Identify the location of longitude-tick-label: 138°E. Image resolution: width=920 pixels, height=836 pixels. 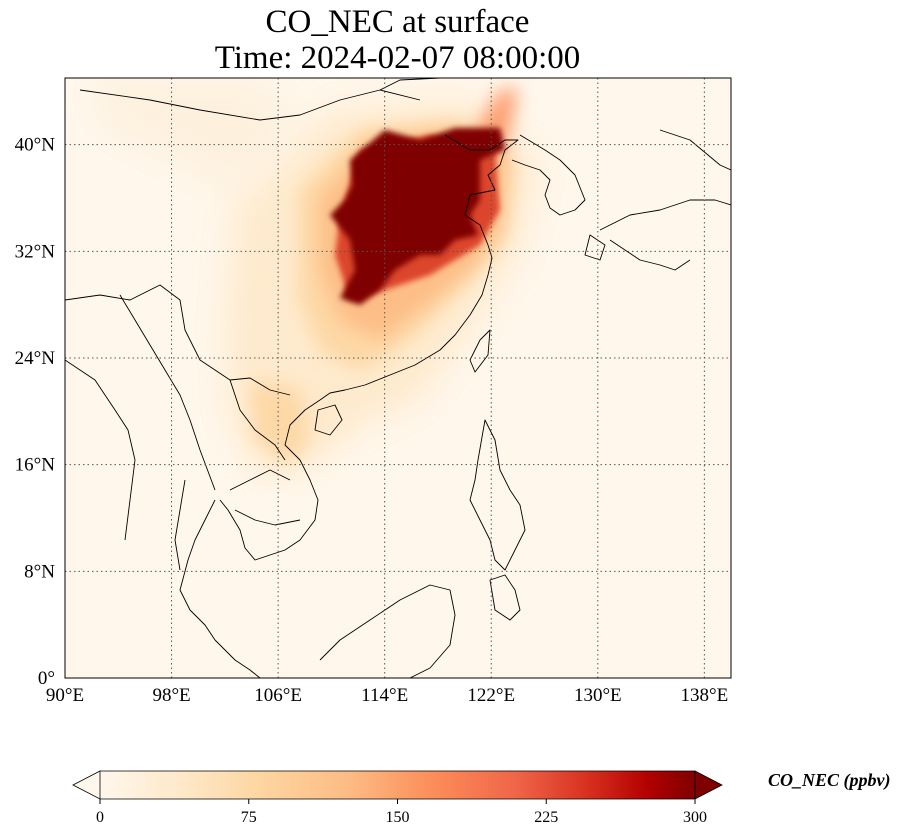
(705, 695).